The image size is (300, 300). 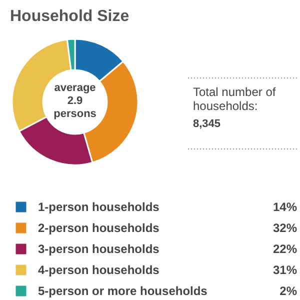 What do you see at coordinates (70, 16) in the screenshot?
I see `chart-title: Household Size` at bounding box center [70, 16].